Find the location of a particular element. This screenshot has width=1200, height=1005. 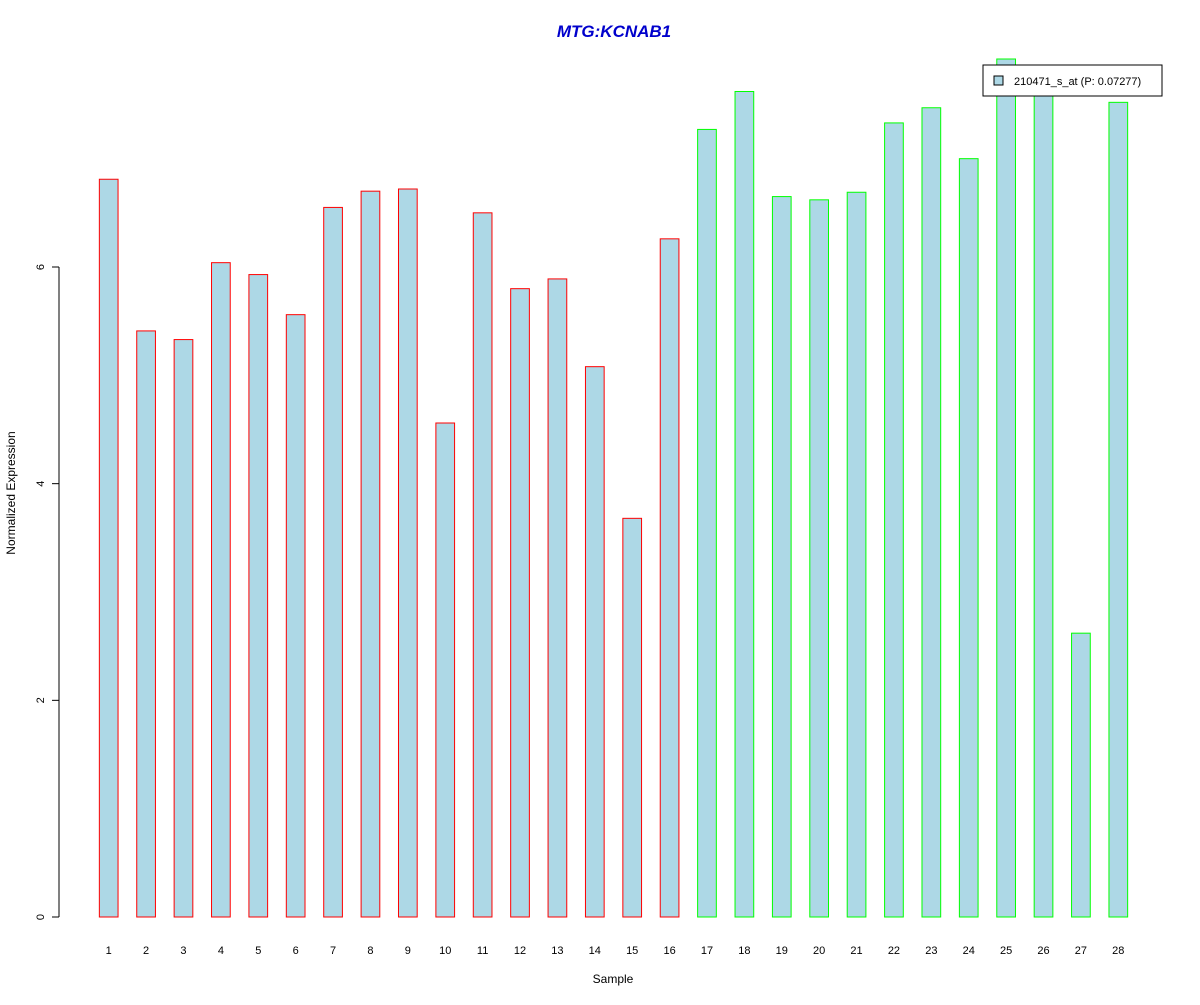

x-tick-label: 2 is located at coordinates (146, 951).